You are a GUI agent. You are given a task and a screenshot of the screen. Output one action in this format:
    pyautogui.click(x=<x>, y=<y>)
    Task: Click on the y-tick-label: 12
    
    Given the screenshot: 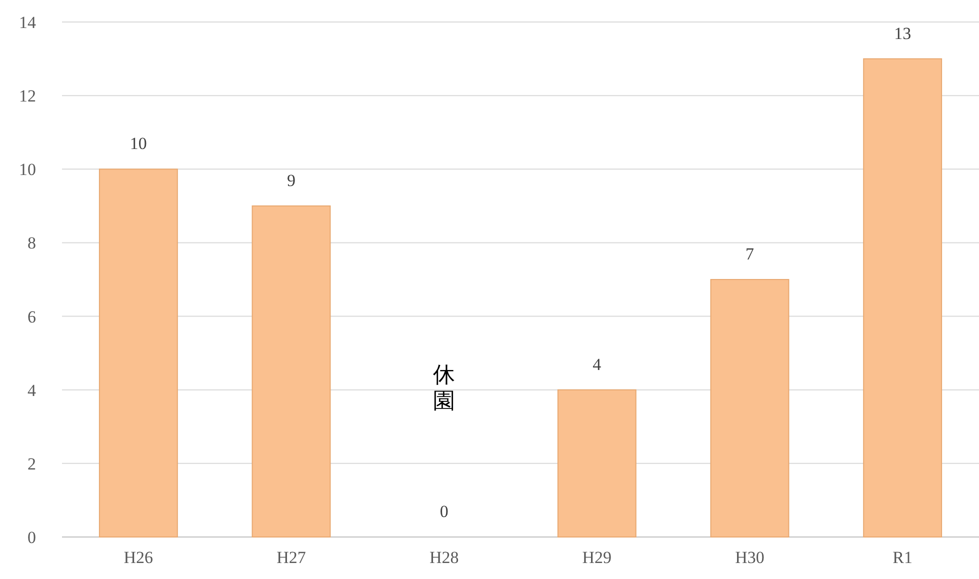 What is the action you would take?
    pyautogui.click(x=27, y=96)
    